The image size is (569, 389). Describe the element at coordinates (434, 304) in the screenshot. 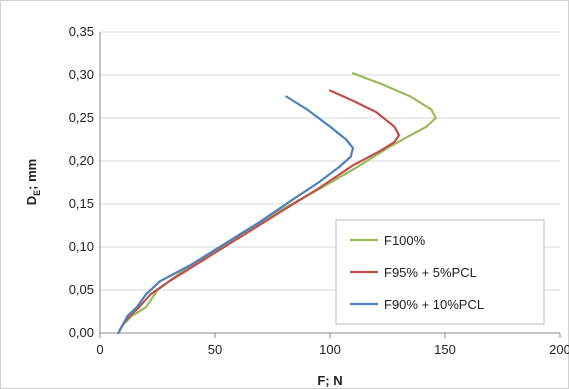

I see `legend-label-3: F90% + 10%PCL` at that location.